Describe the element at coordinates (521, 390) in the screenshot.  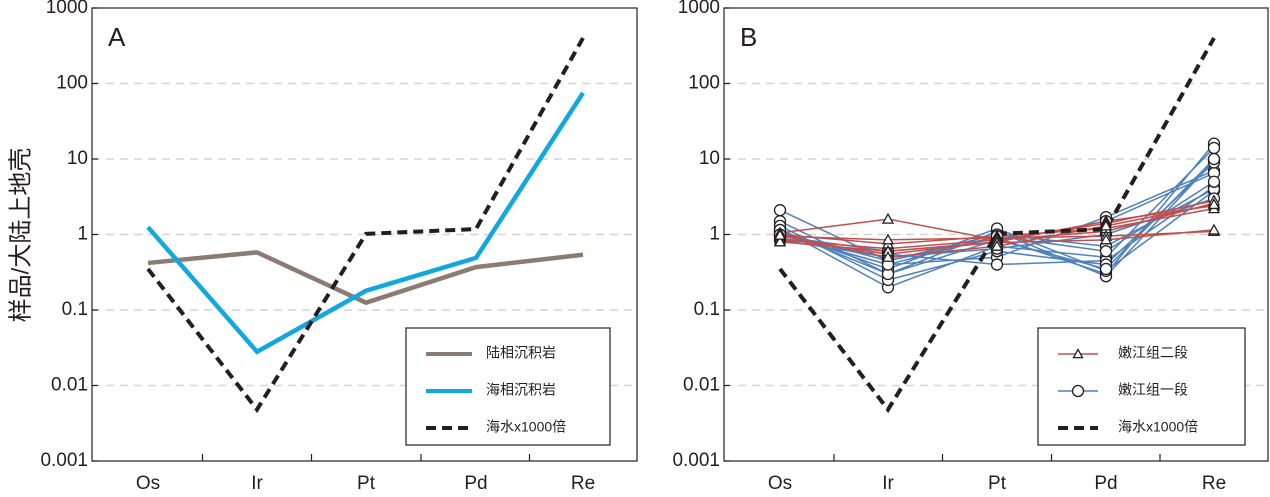
I see `legend-label: 海相沉积岩` at that location.